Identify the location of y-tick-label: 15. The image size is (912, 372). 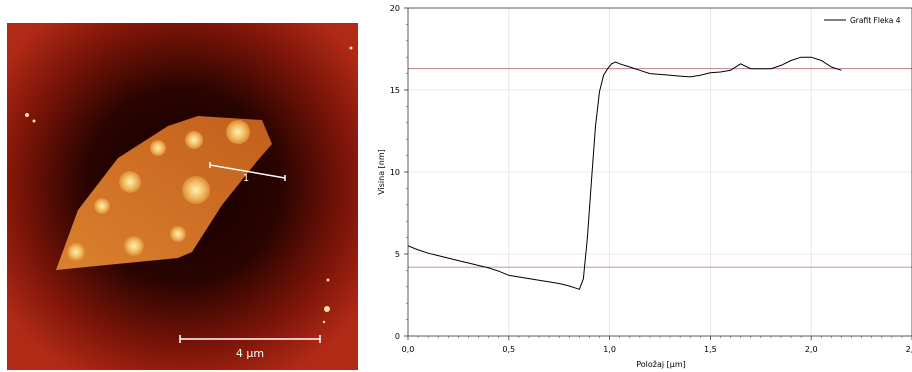
(395, 90).